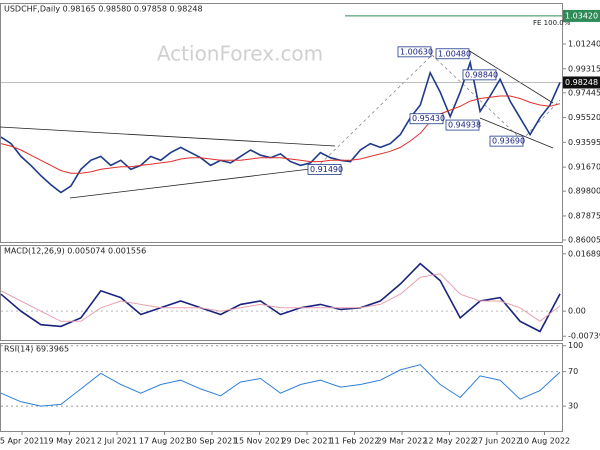  I want to click on y-tick-label: 0.00, so click(577, 311).